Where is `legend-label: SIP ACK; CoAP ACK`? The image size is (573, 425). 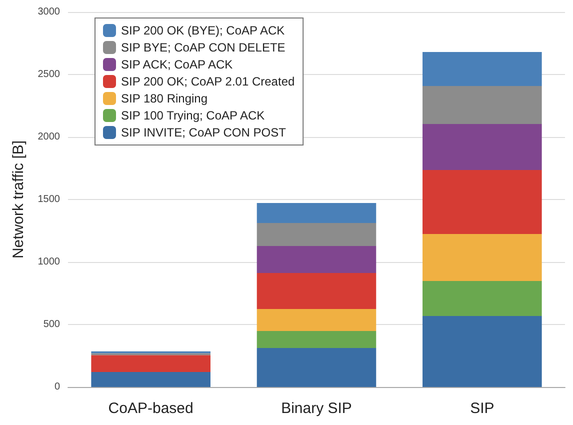
legend-label: SIP ACK; CoAP ACK is located at coordinates (177, 65).